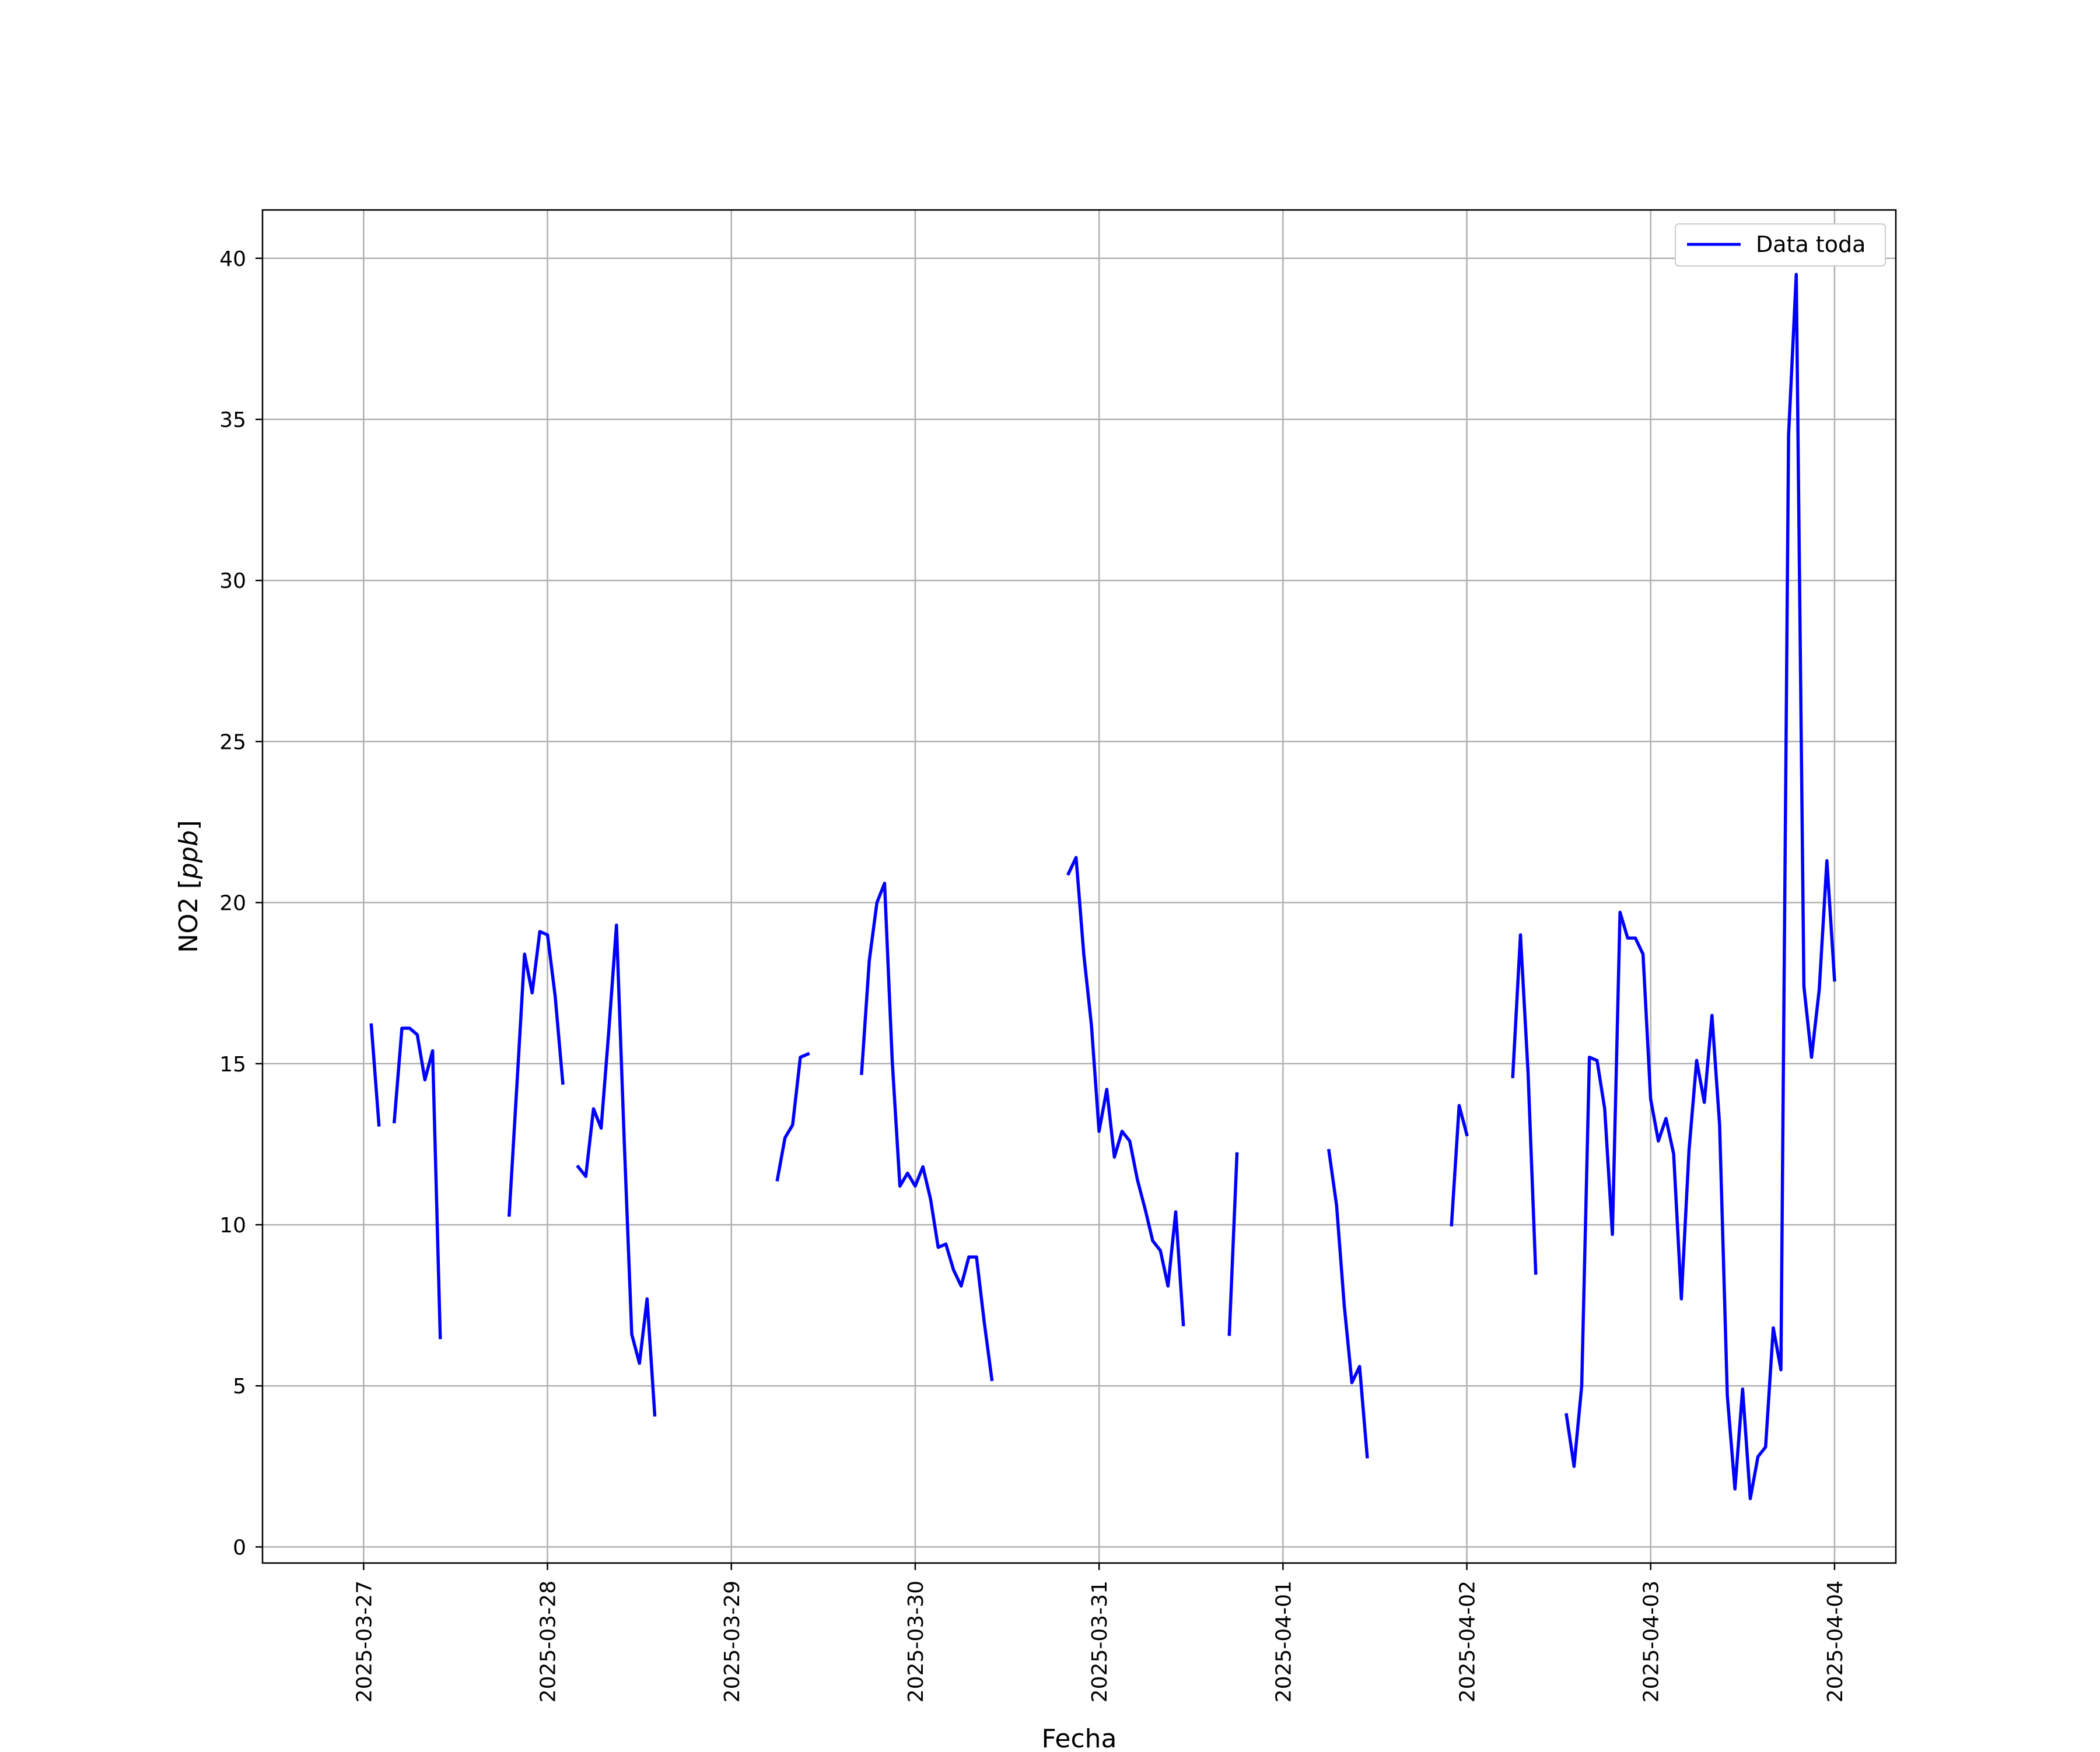  Describe the element at coordinates (232, 259) in the screenshot. I see `y-tick-label: 40` at that location.